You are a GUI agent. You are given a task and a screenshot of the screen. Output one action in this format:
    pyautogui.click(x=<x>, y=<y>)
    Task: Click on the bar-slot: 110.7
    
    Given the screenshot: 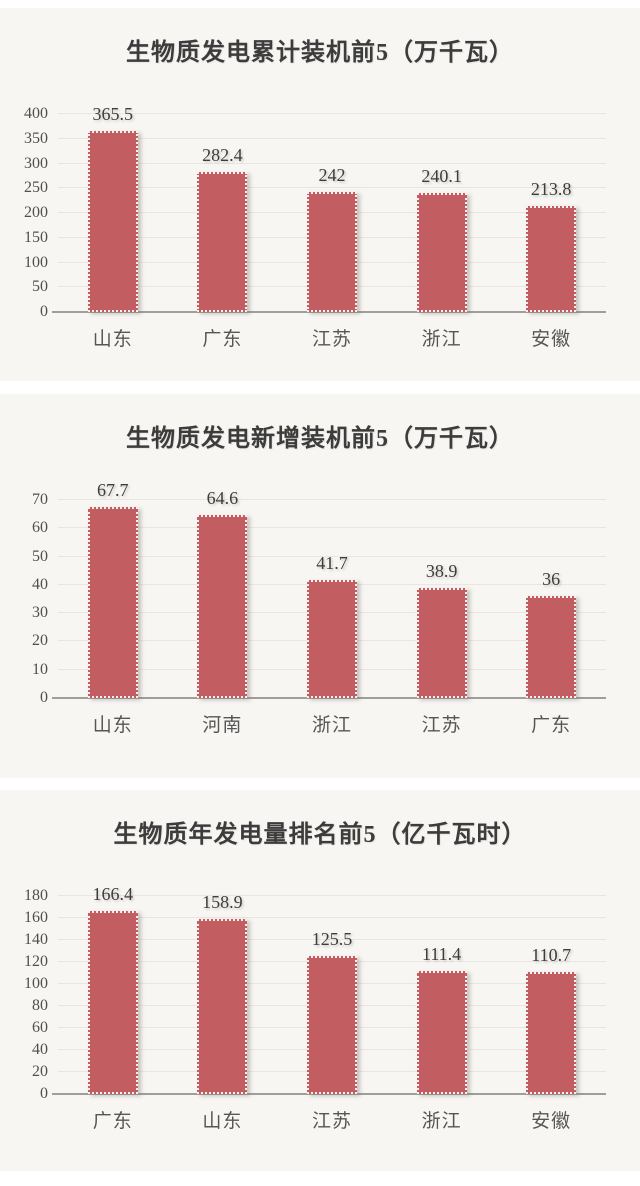 What is the action you would take?
    pyautogui.click(x=551, y=995)
    